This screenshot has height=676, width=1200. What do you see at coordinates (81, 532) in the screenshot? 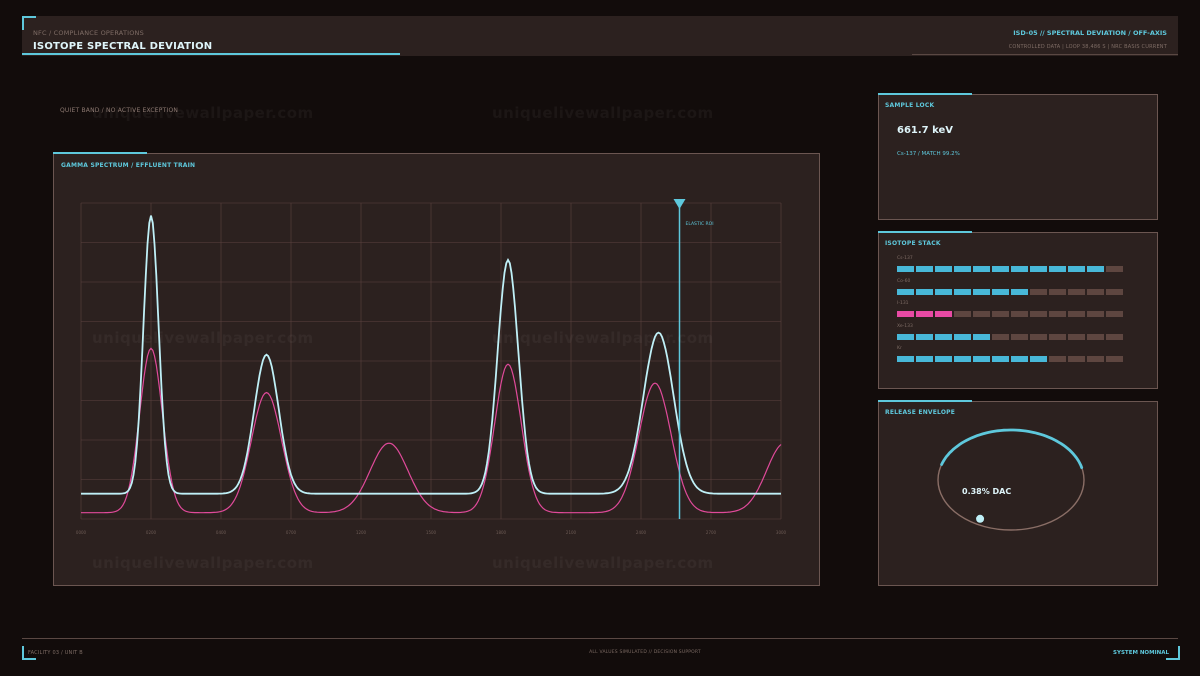
I see `x-tick-label: 0000` at bounding box center [81, 532].